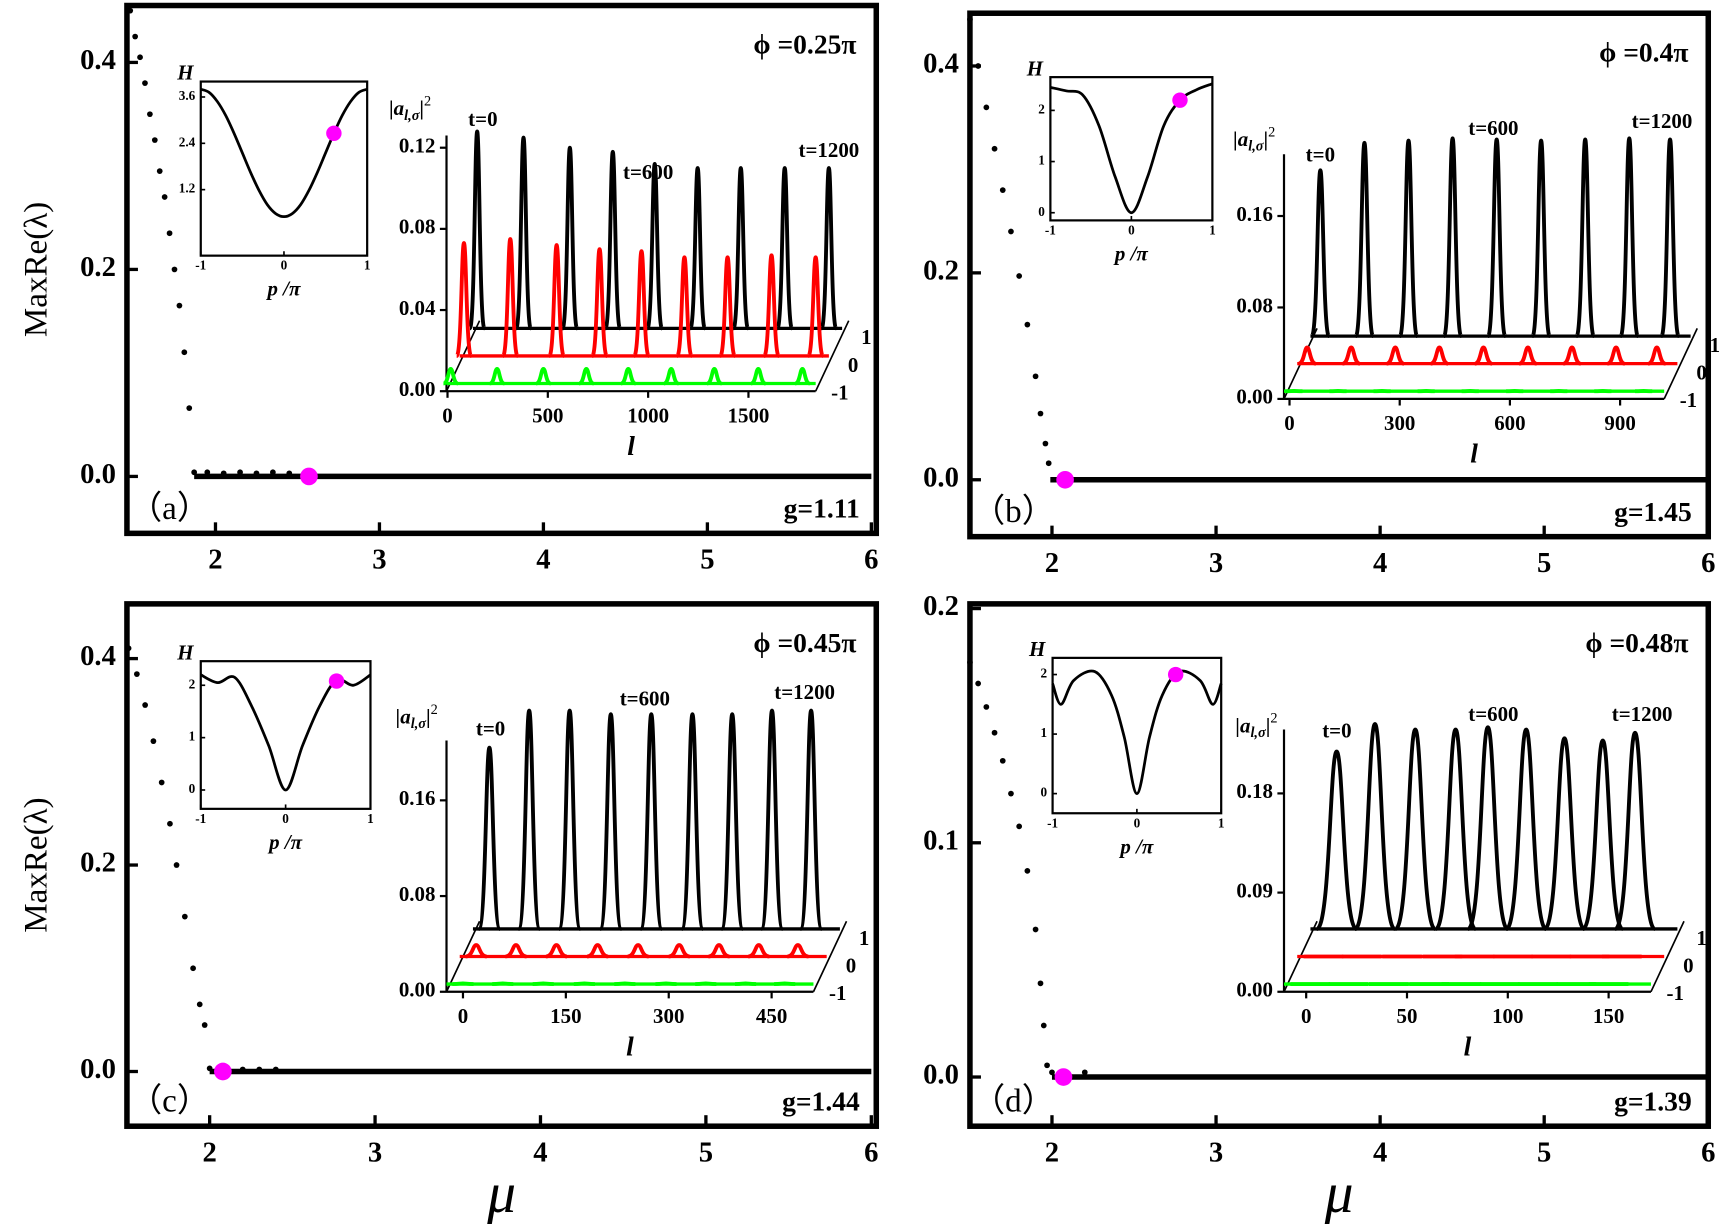 This screenshot has height=1232, width=1725. Describe the element at coordinates (36, 864) in the screenshot. I see `y-axis-label: MaxRe(λ)` at that location.